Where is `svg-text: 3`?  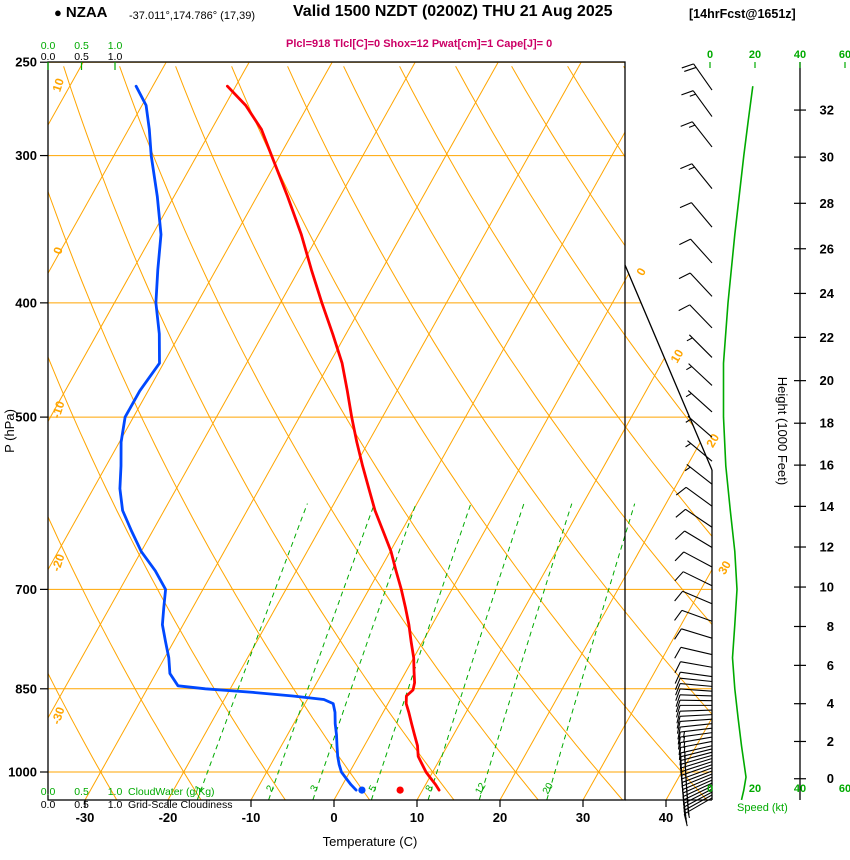
svg-text: 3 is located at coordinates (315, 788).